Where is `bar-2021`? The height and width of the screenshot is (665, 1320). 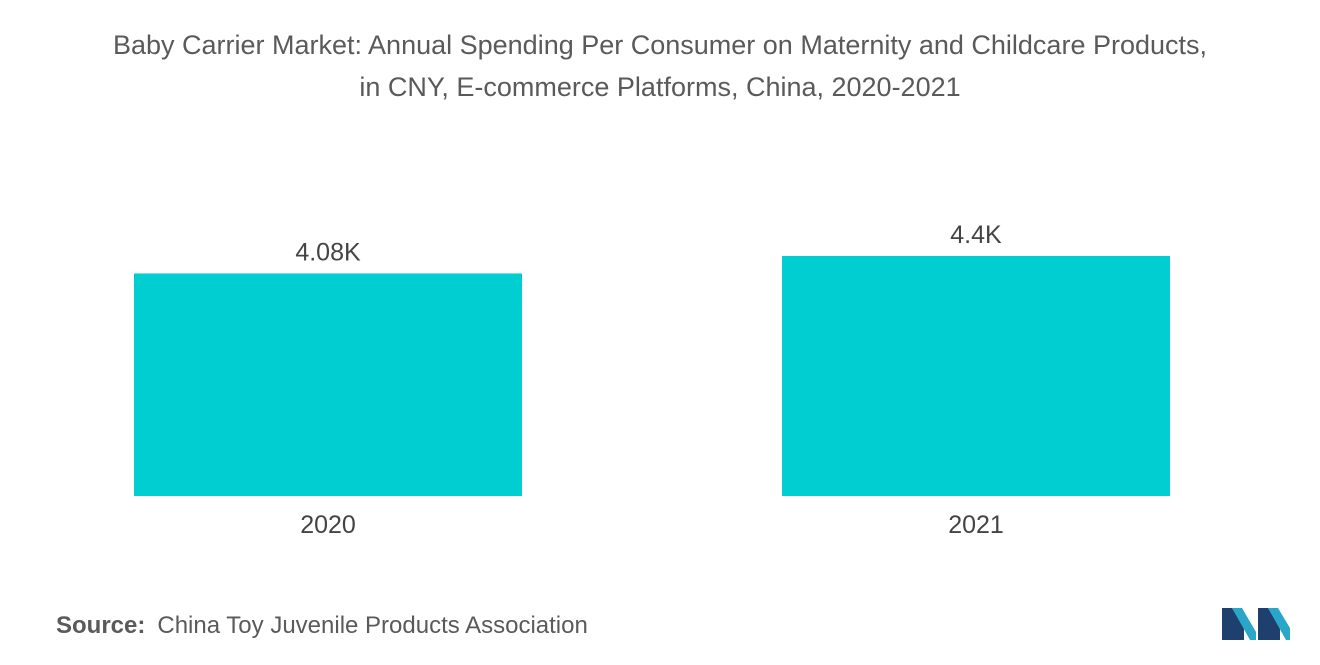
bar-2021 is located at coordinates (976, 376).